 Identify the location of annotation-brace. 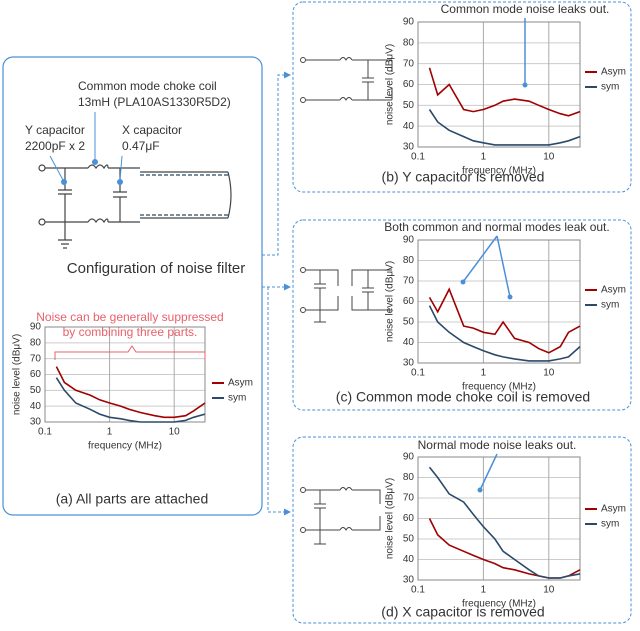
(130, 352).